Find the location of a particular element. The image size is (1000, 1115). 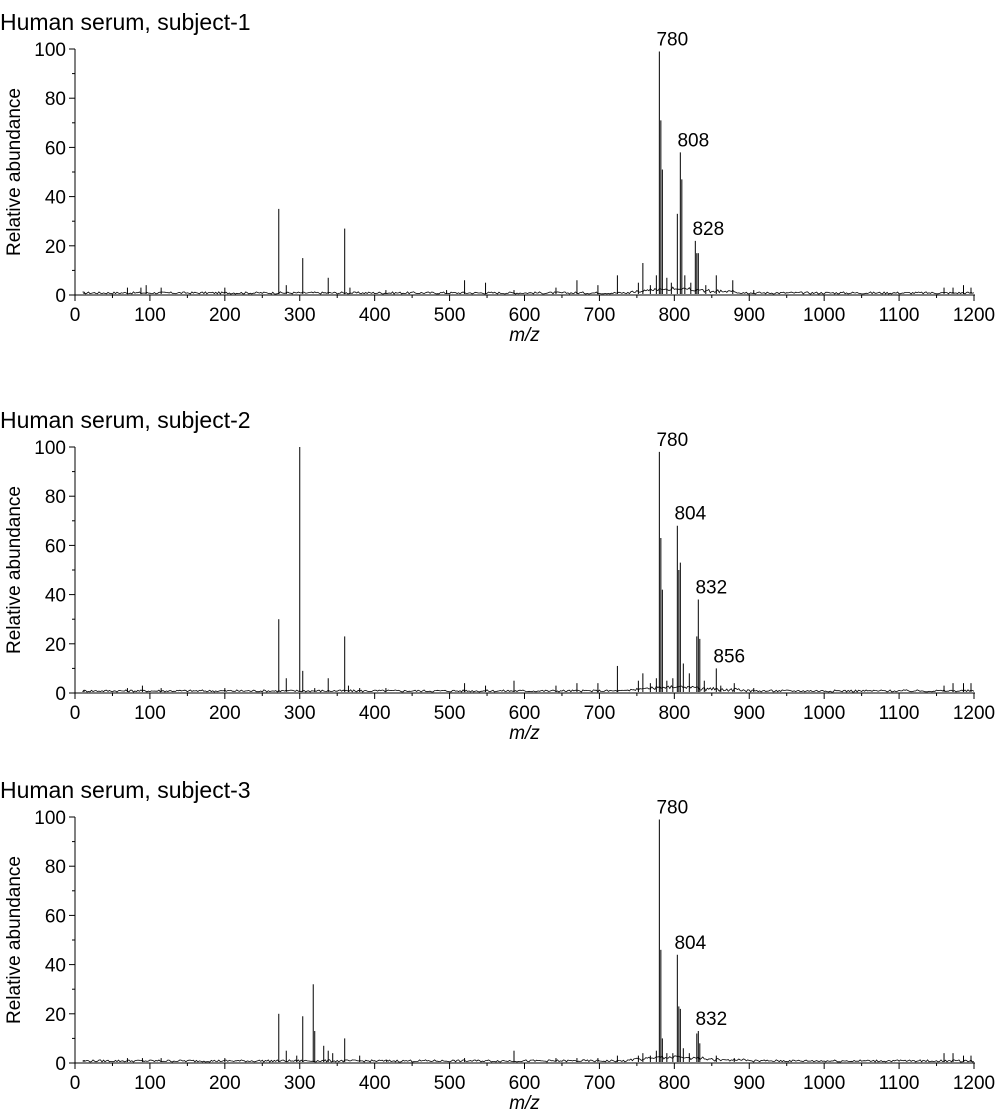

chart-title: Human serum, subject-2 is located at coordinates (125, 420).